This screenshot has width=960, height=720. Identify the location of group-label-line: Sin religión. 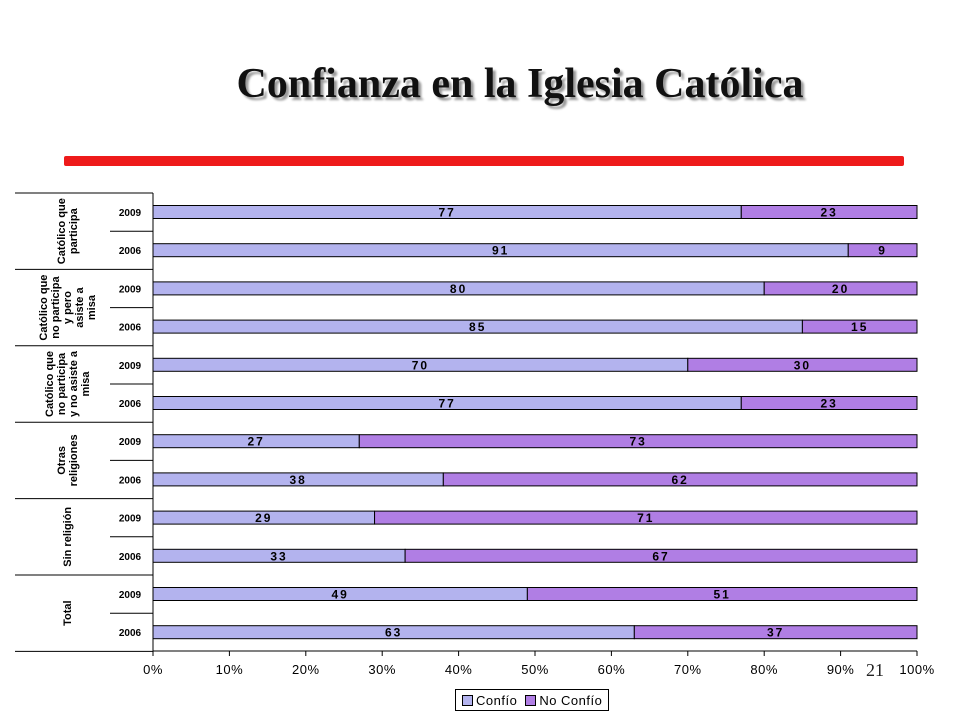
(68, 537).